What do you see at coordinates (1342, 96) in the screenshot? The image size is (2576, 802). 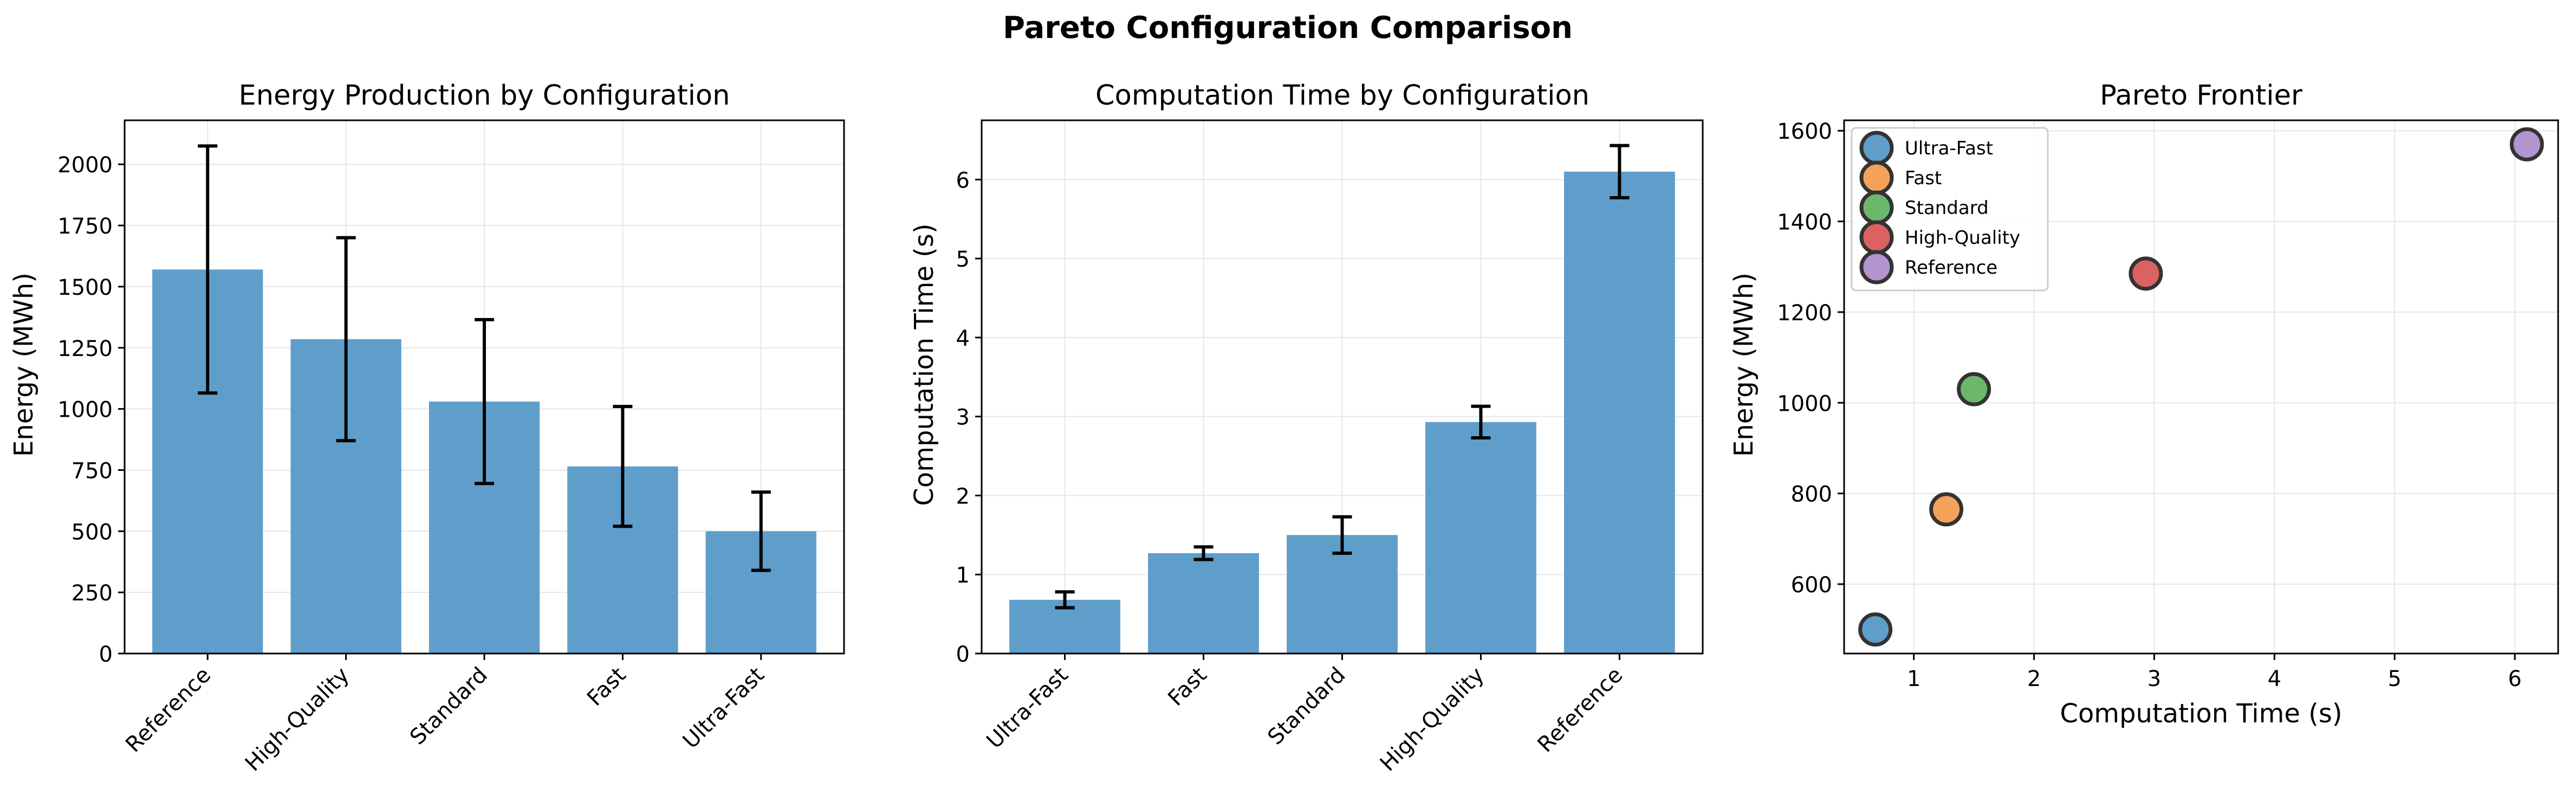 I see `chart-2-title: Computation Time by Configuration` at bounding box center [1342, 96].